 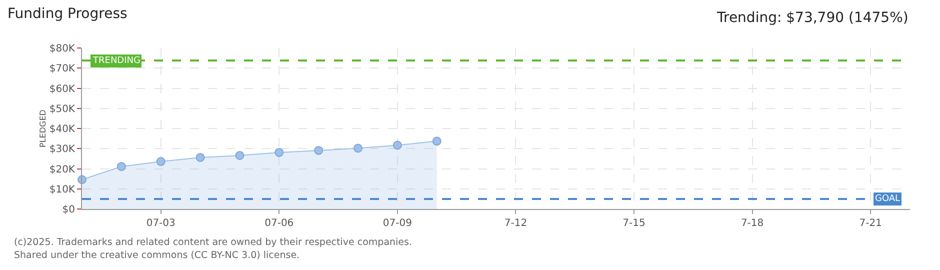 What do you see at coordinates (43, 129) in the screenshot?
I see `y-axis-title: PLEDGED` at bounding box center [43, 129].